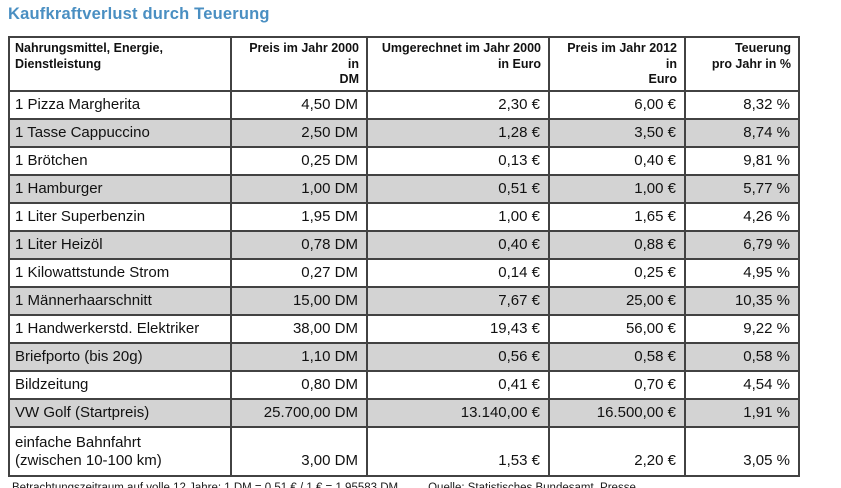 This screenshot has height=488, width=841. Describe the element at coordinates (532, 485) in the screenshot. I see `footnote-source: Quelle: Statistisches Bundesamt, Presse` at that location.